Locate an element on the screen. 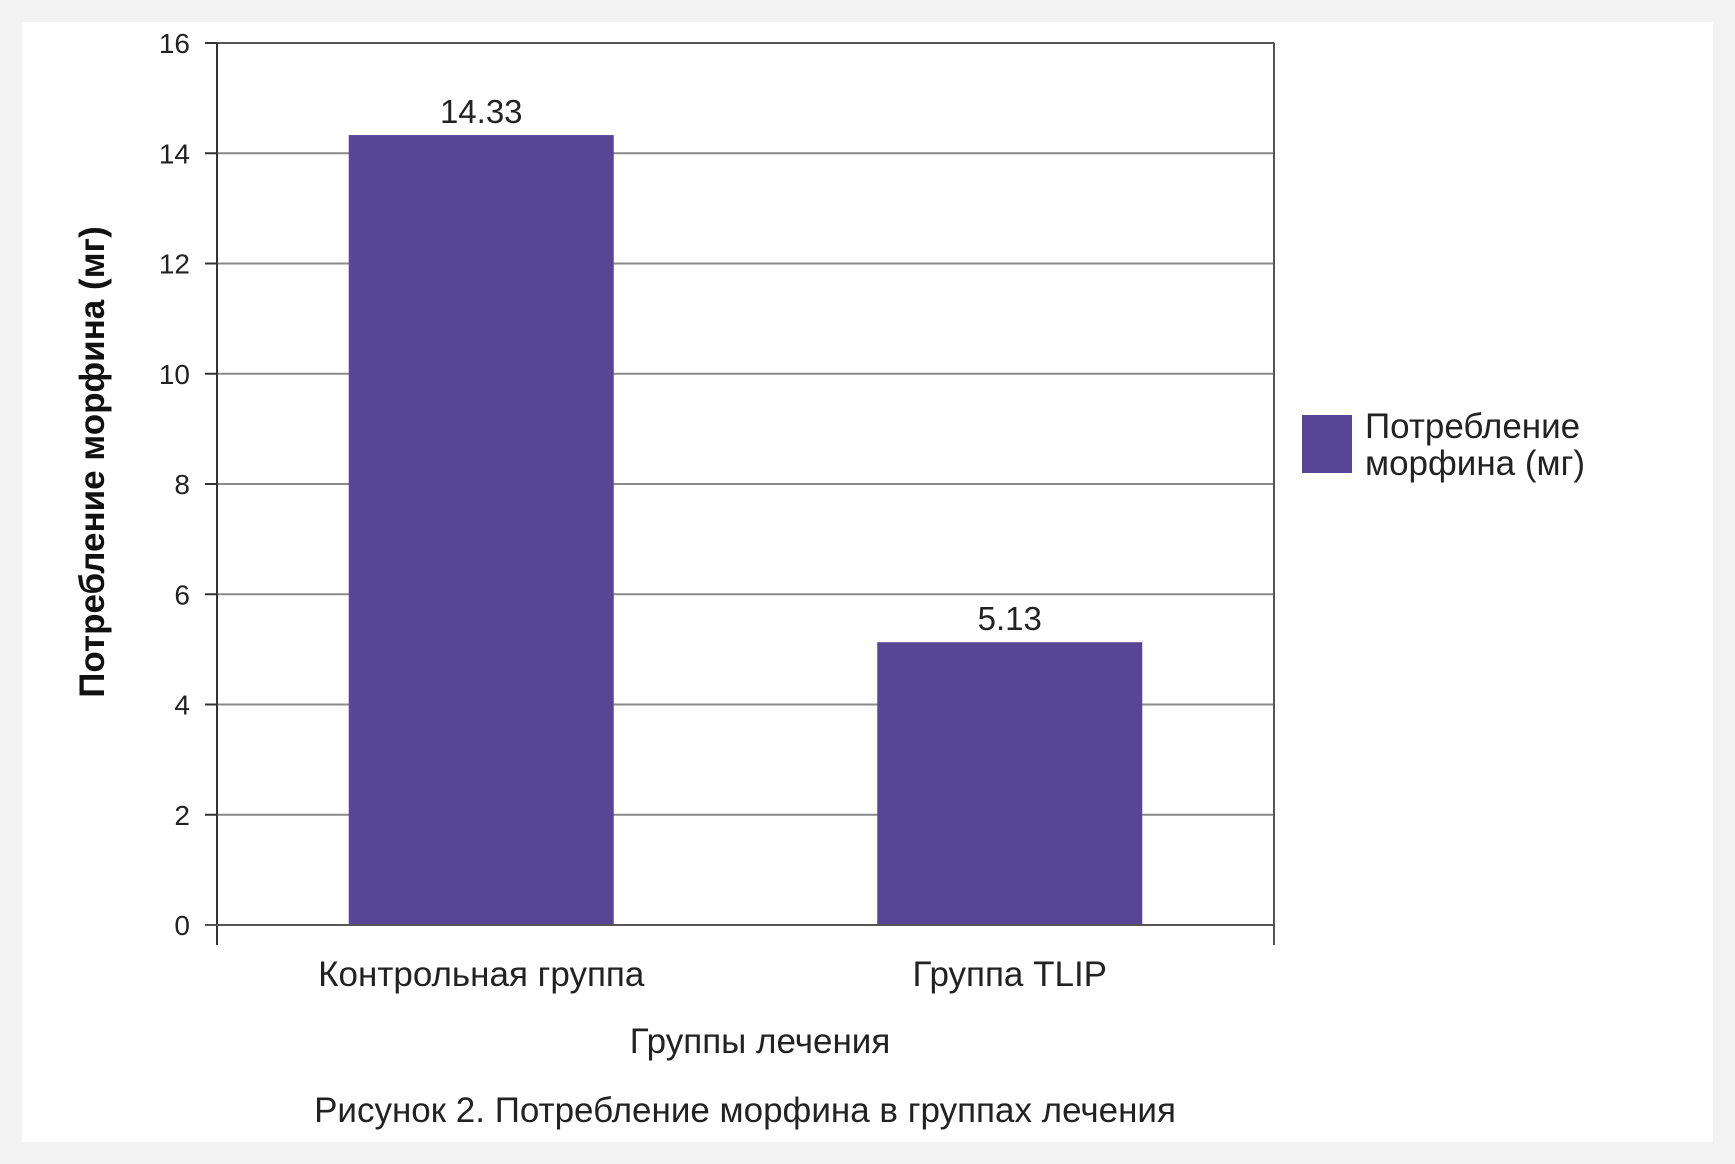 This screenshot has width=1735, height=1164. legend-label: Потребление морфина (мг) is located at coordinates (1477, 445).